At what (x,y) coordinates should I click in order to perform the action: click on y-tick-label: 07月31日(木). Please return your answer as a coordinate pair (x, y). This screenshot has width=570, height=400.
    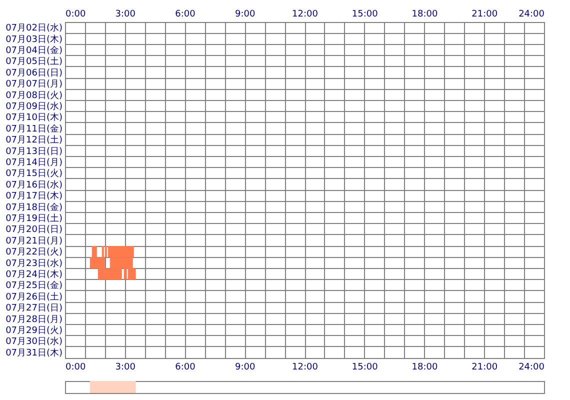
    Looking at the image, I should click on (34, 352).